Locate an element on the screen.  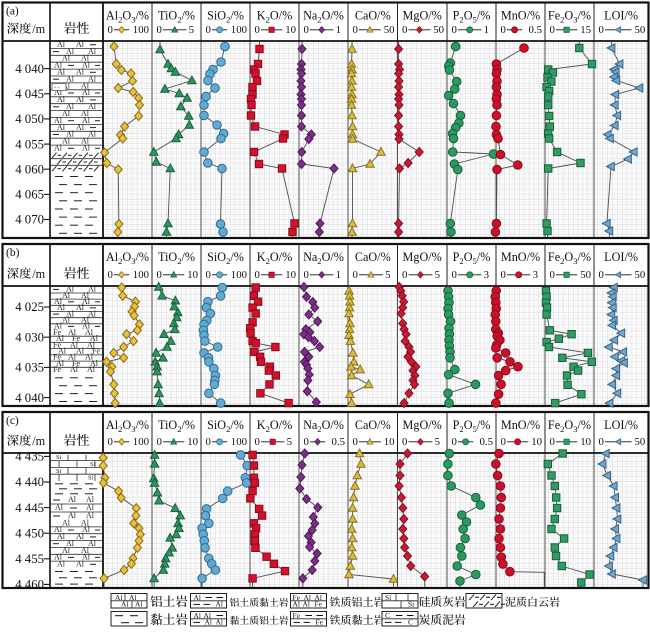
svg-text: C is located at coordinates (387, 615).